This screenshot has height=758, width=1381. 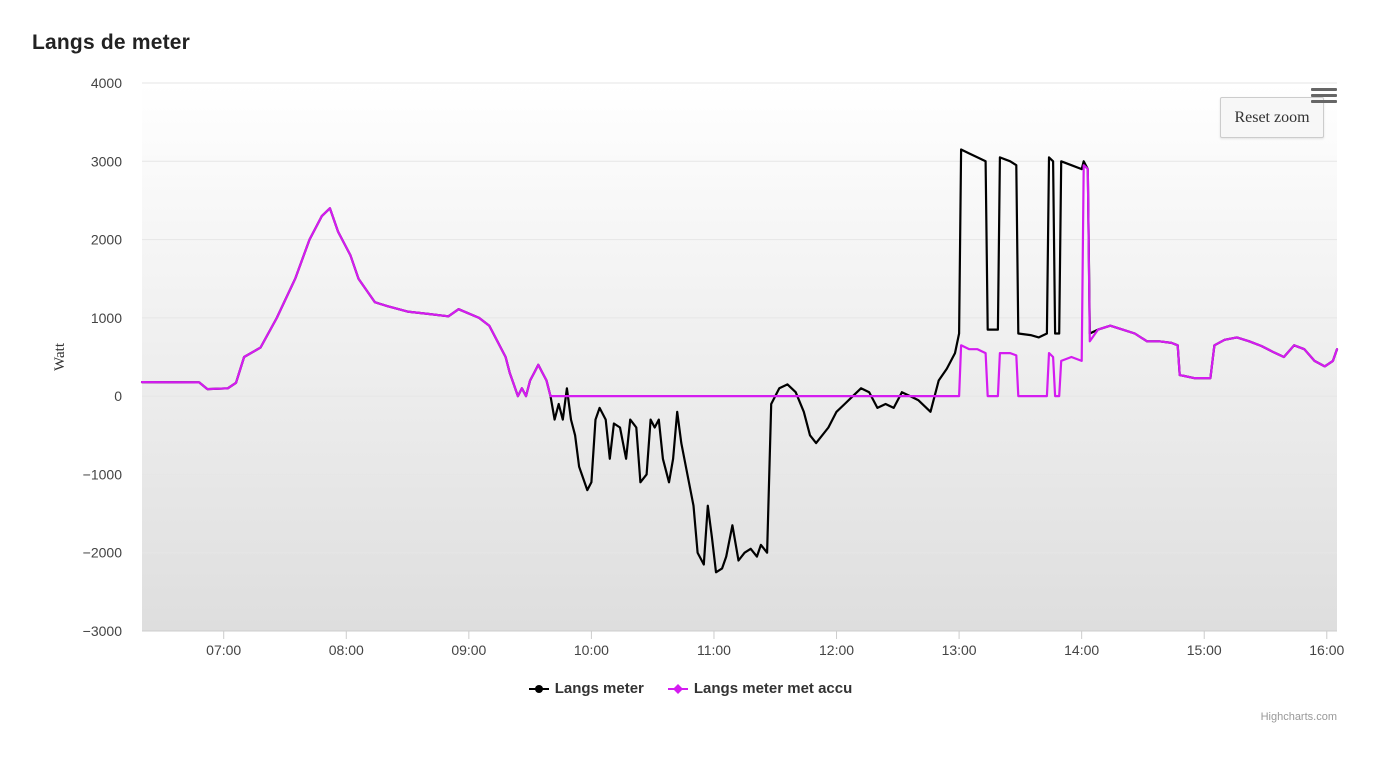 I want to click on x-tick-label: 15:00, so click(x=1204, y=650).